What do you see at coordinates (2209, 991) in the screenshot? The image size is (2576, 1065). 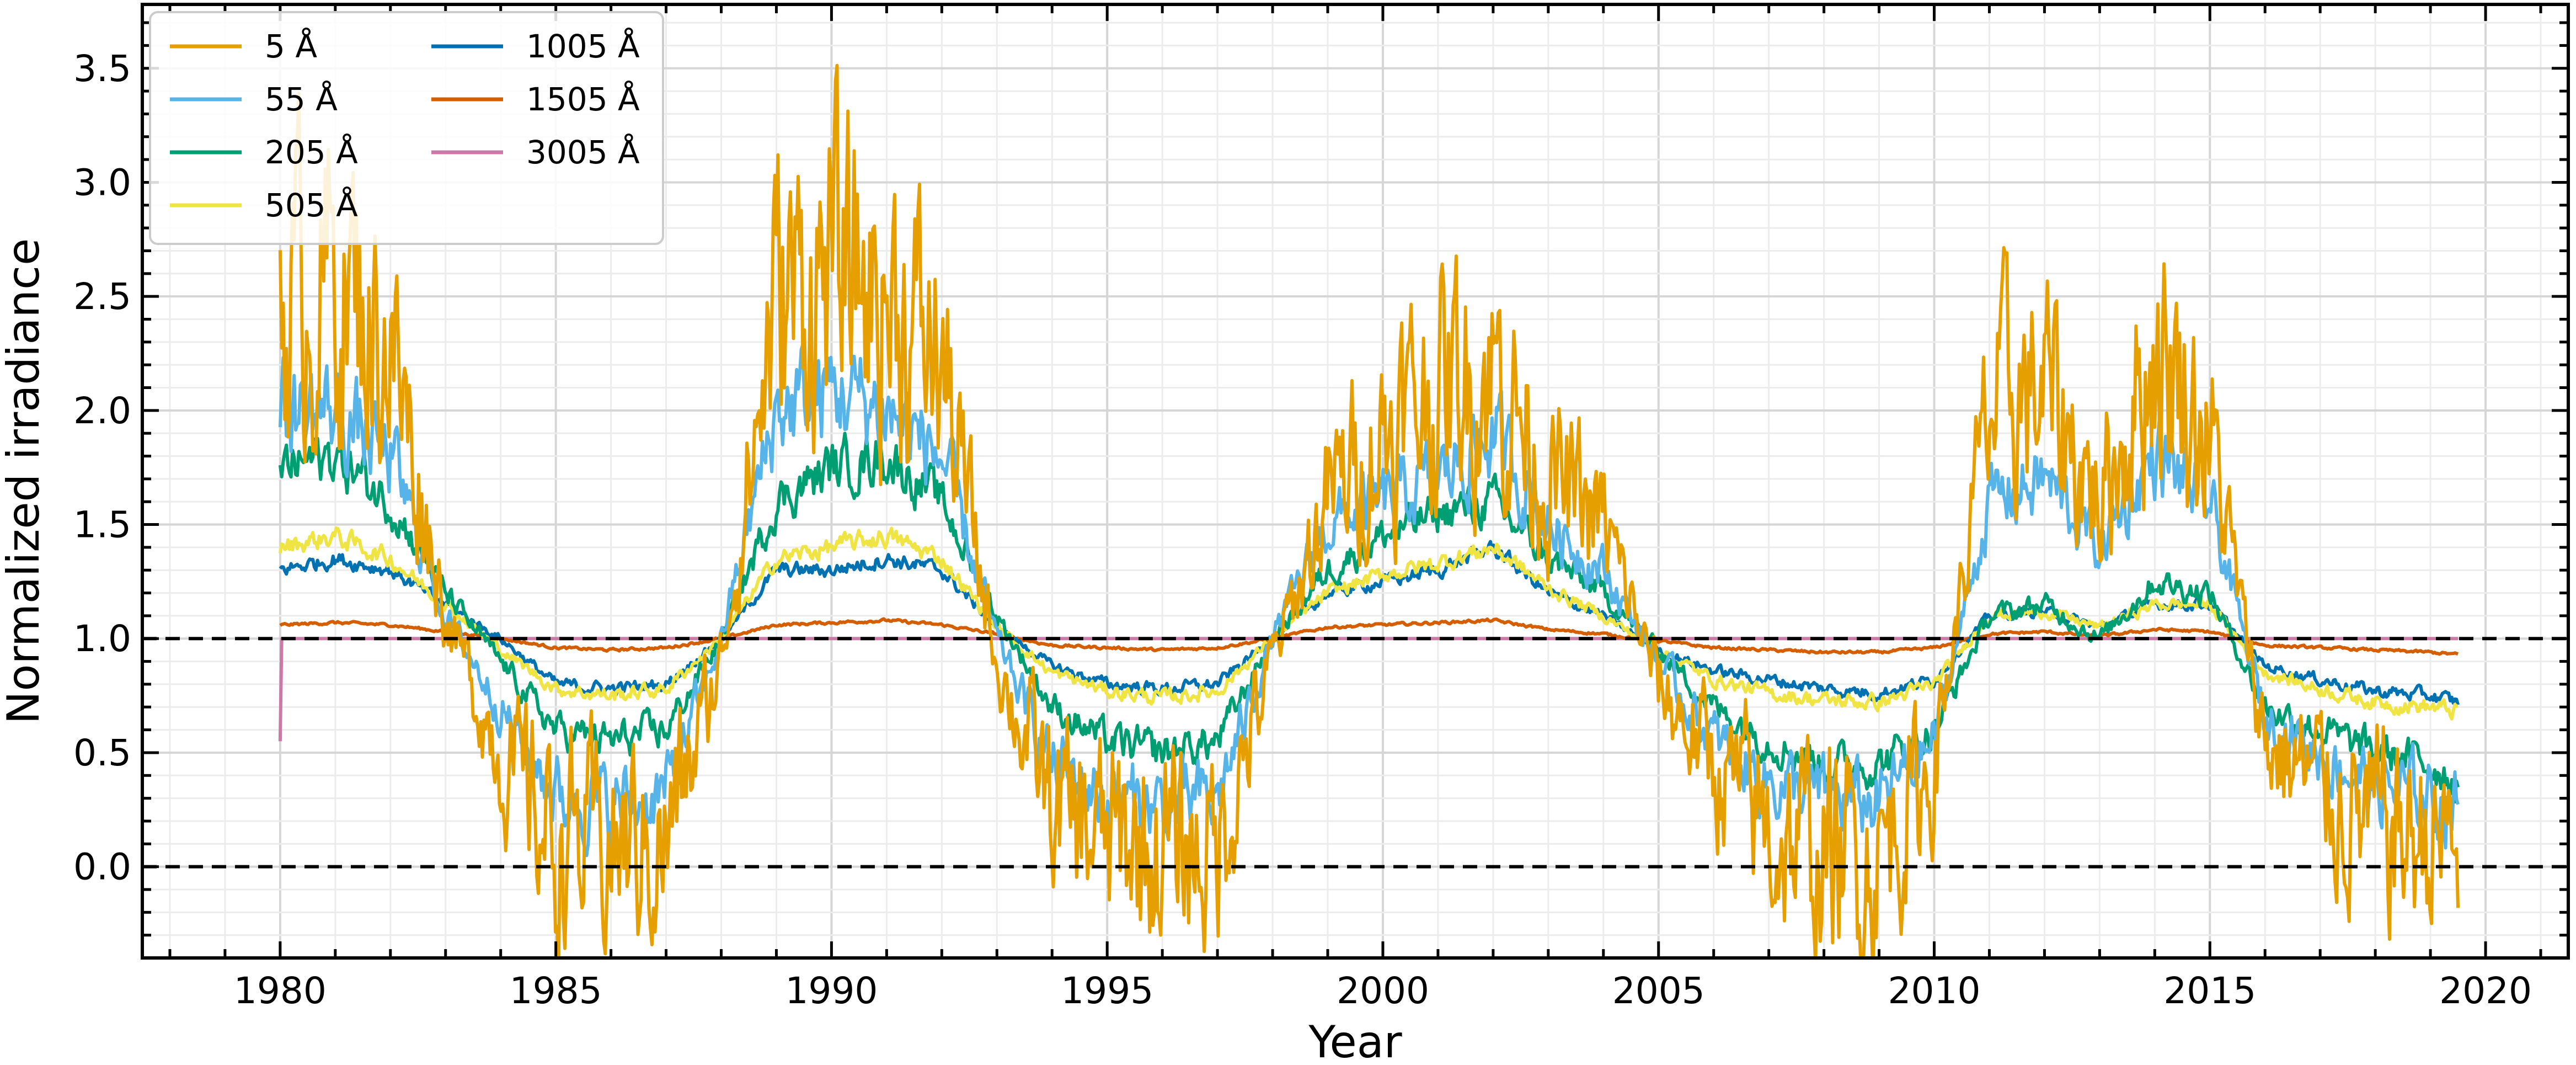 I see `x-tick-label: 2015` at bounding box center [2209, 991].